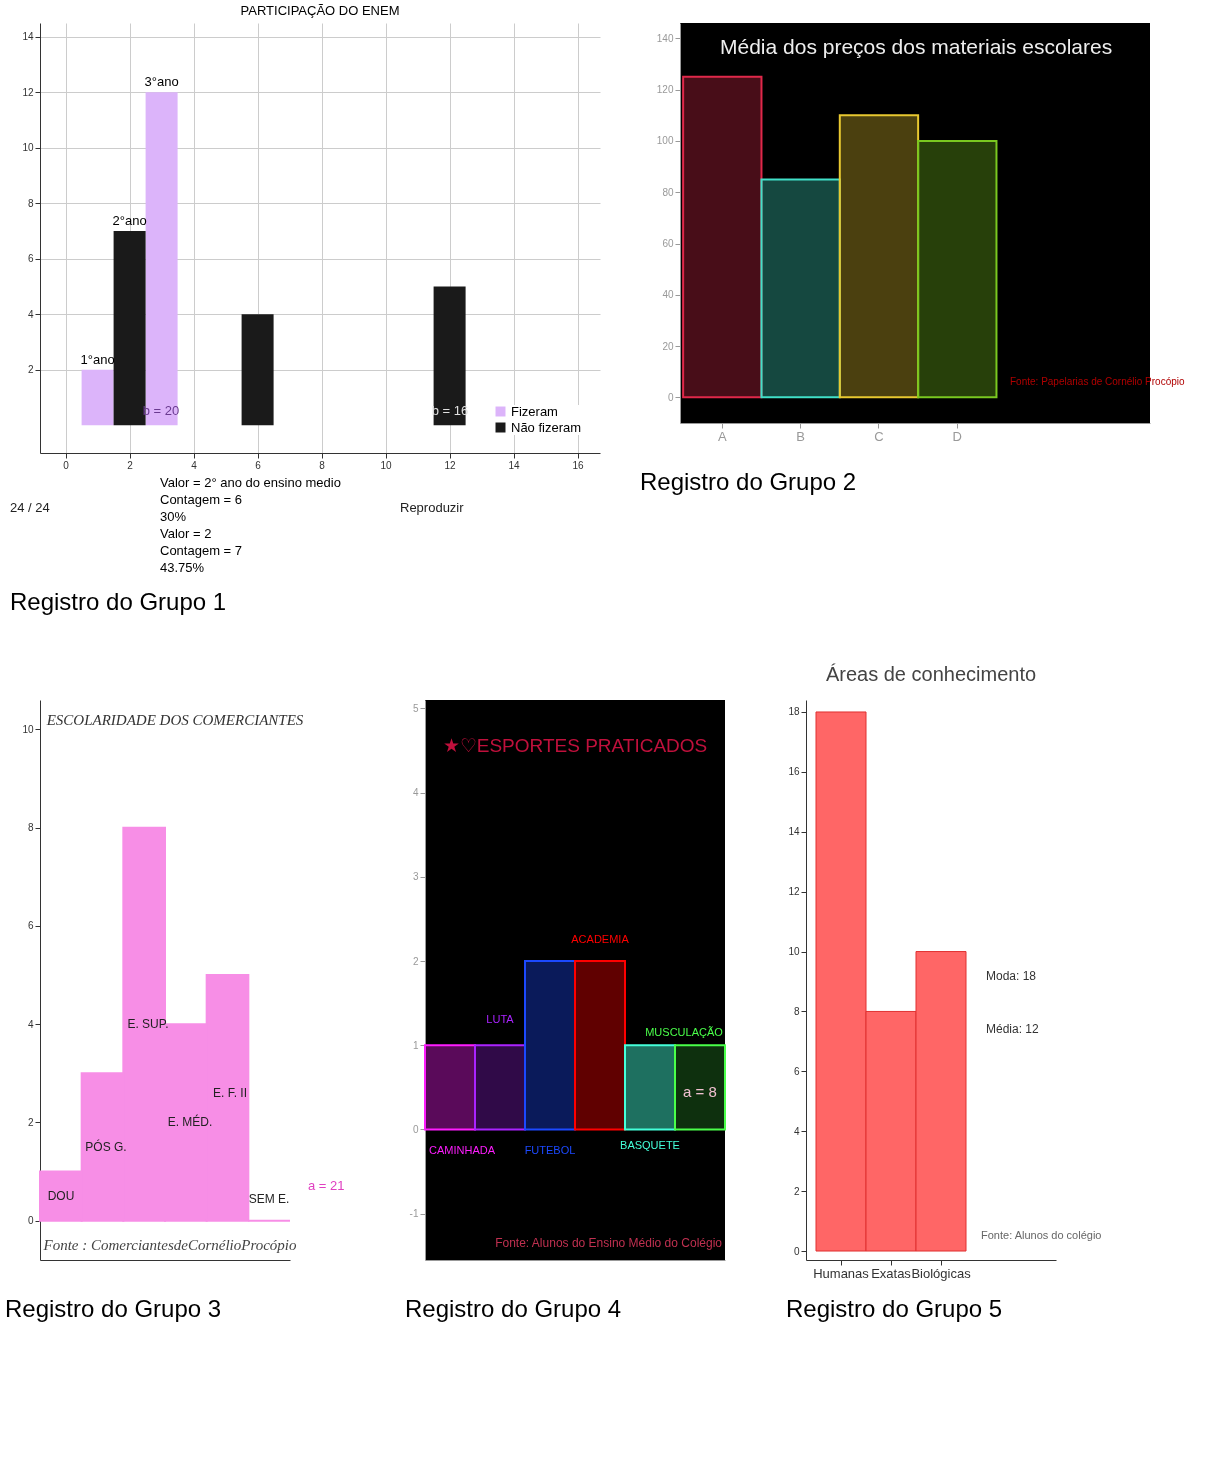  Describe the element at coordinates (320, 10) in the screenshot. I see `chart-title: PARTICIPAÇÃO DO ENEM` at that location.